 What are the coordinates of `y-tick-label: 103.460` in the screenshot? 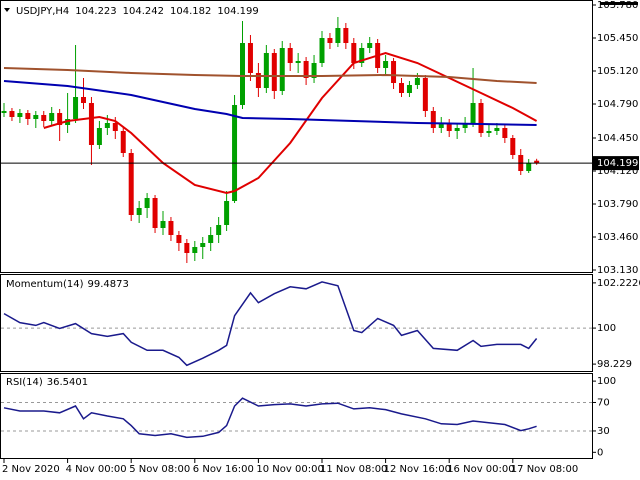 It's located at (617, 237).